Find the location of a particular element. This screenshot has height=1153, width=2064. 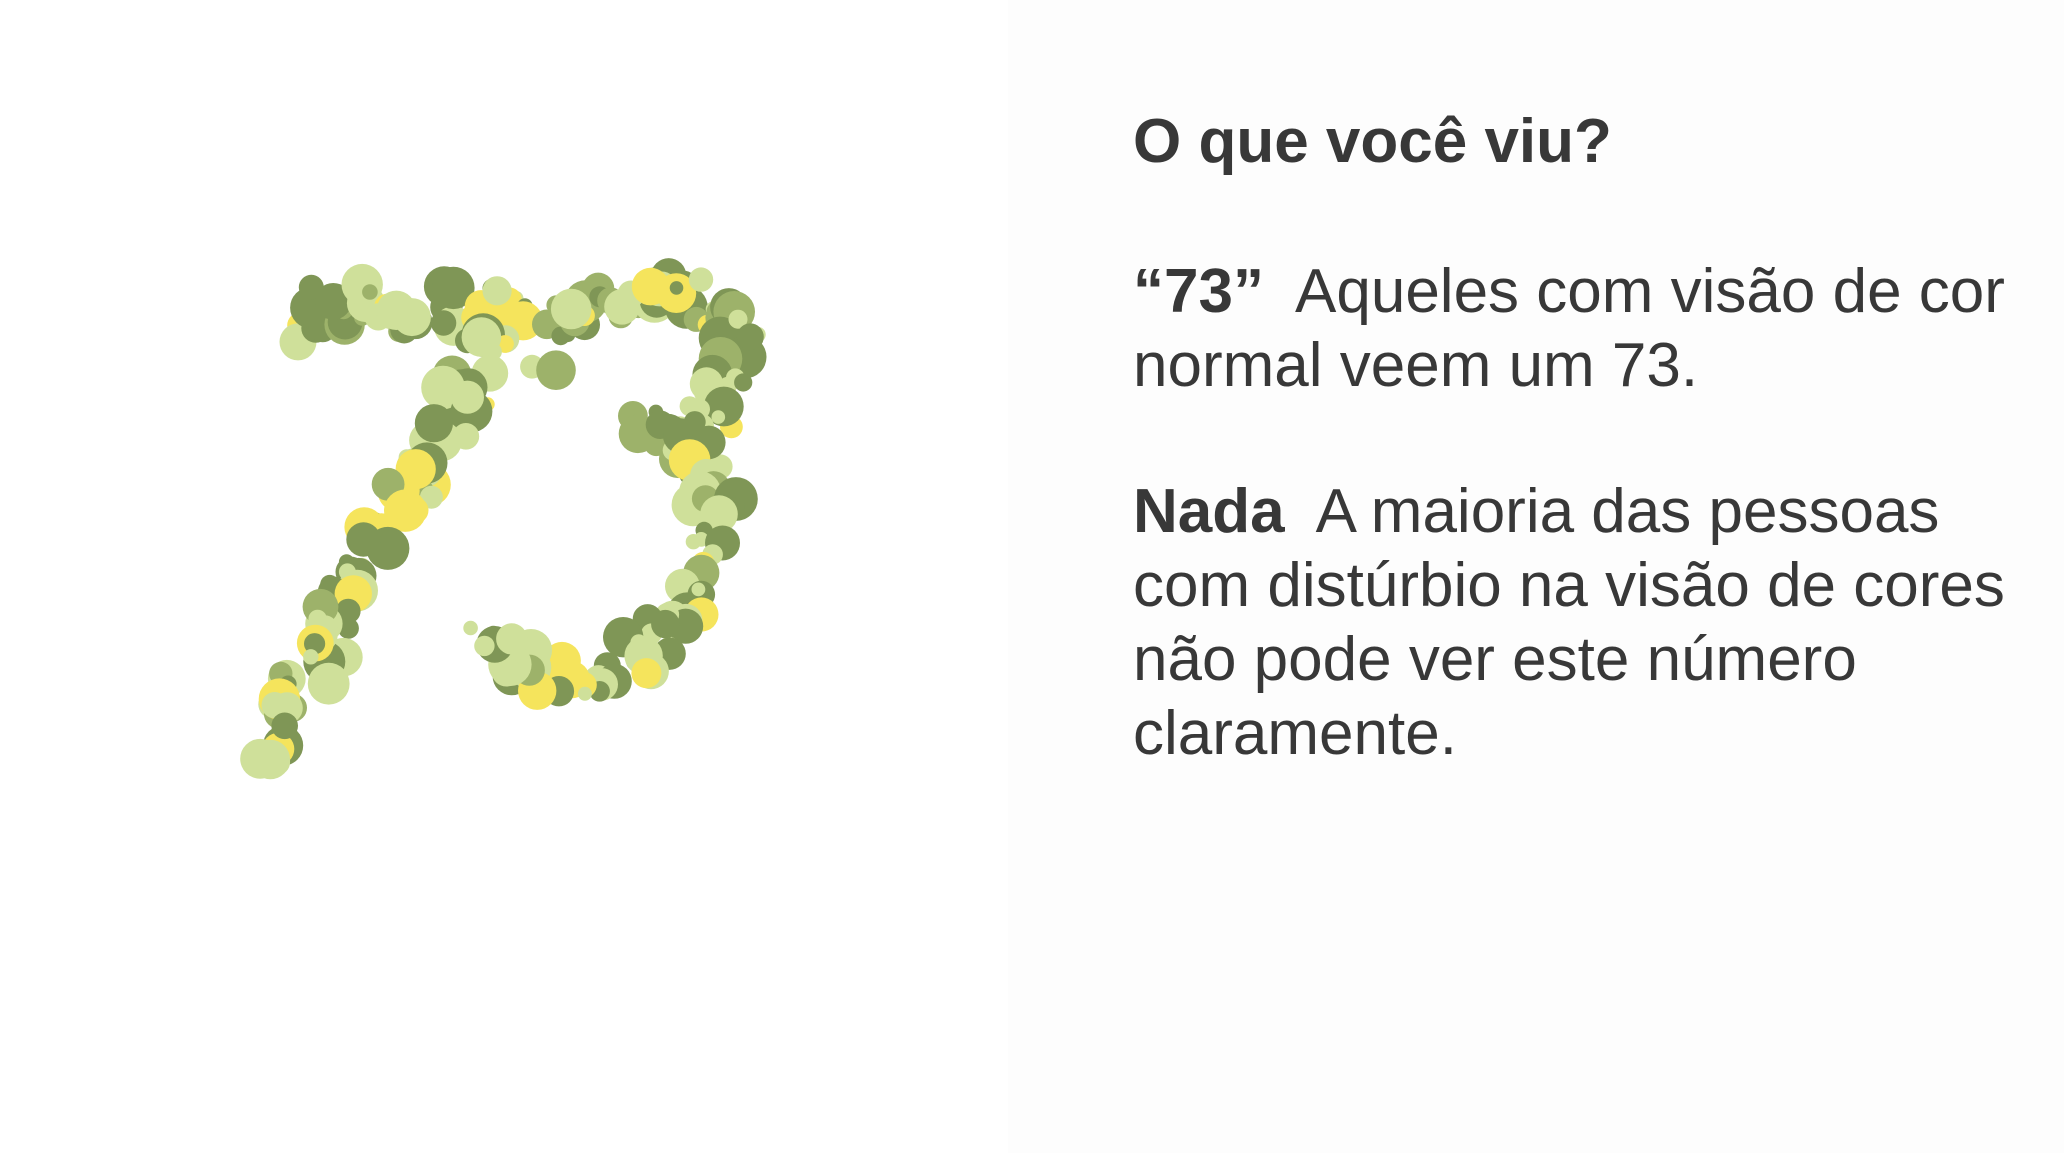

question-heading: O que você viu? is located at coordinates (1372, 141).